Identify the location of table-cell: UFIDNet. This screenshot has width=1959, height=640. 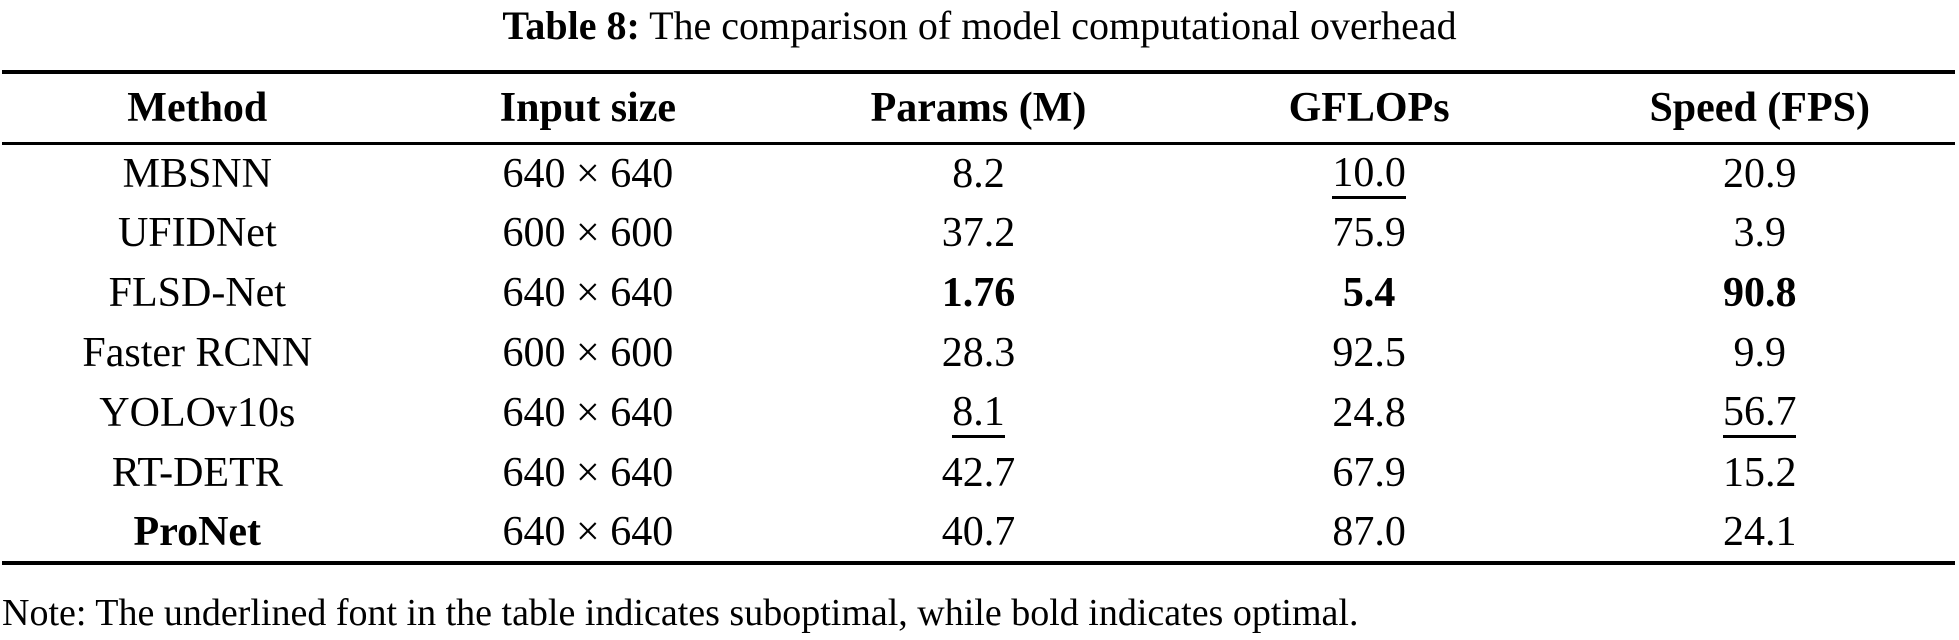
(197, 233).